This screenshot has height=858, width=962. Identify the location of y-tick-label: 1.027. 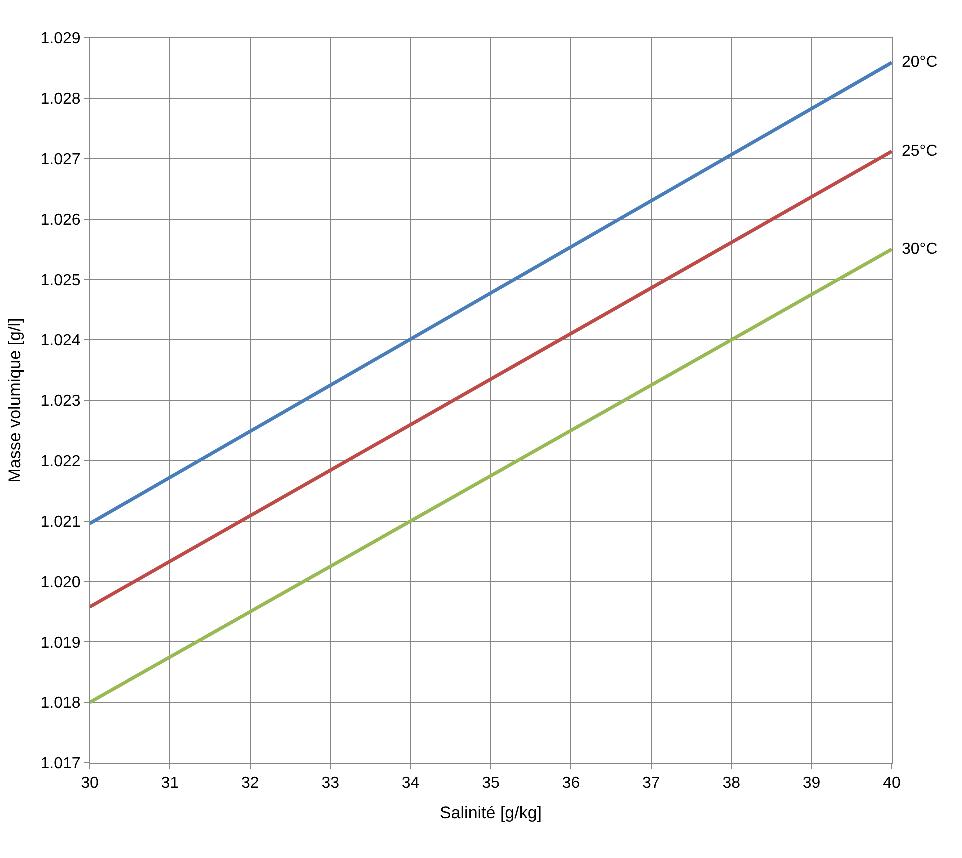
(60, 159).